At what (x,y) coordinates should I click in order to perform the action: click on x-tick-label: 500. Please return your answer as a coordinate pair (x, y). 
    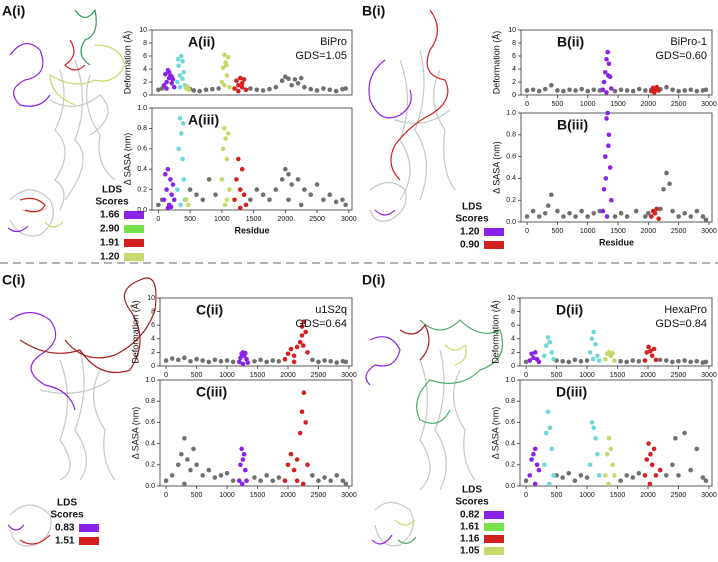
    Looking at the image, I should click on (558, 231).